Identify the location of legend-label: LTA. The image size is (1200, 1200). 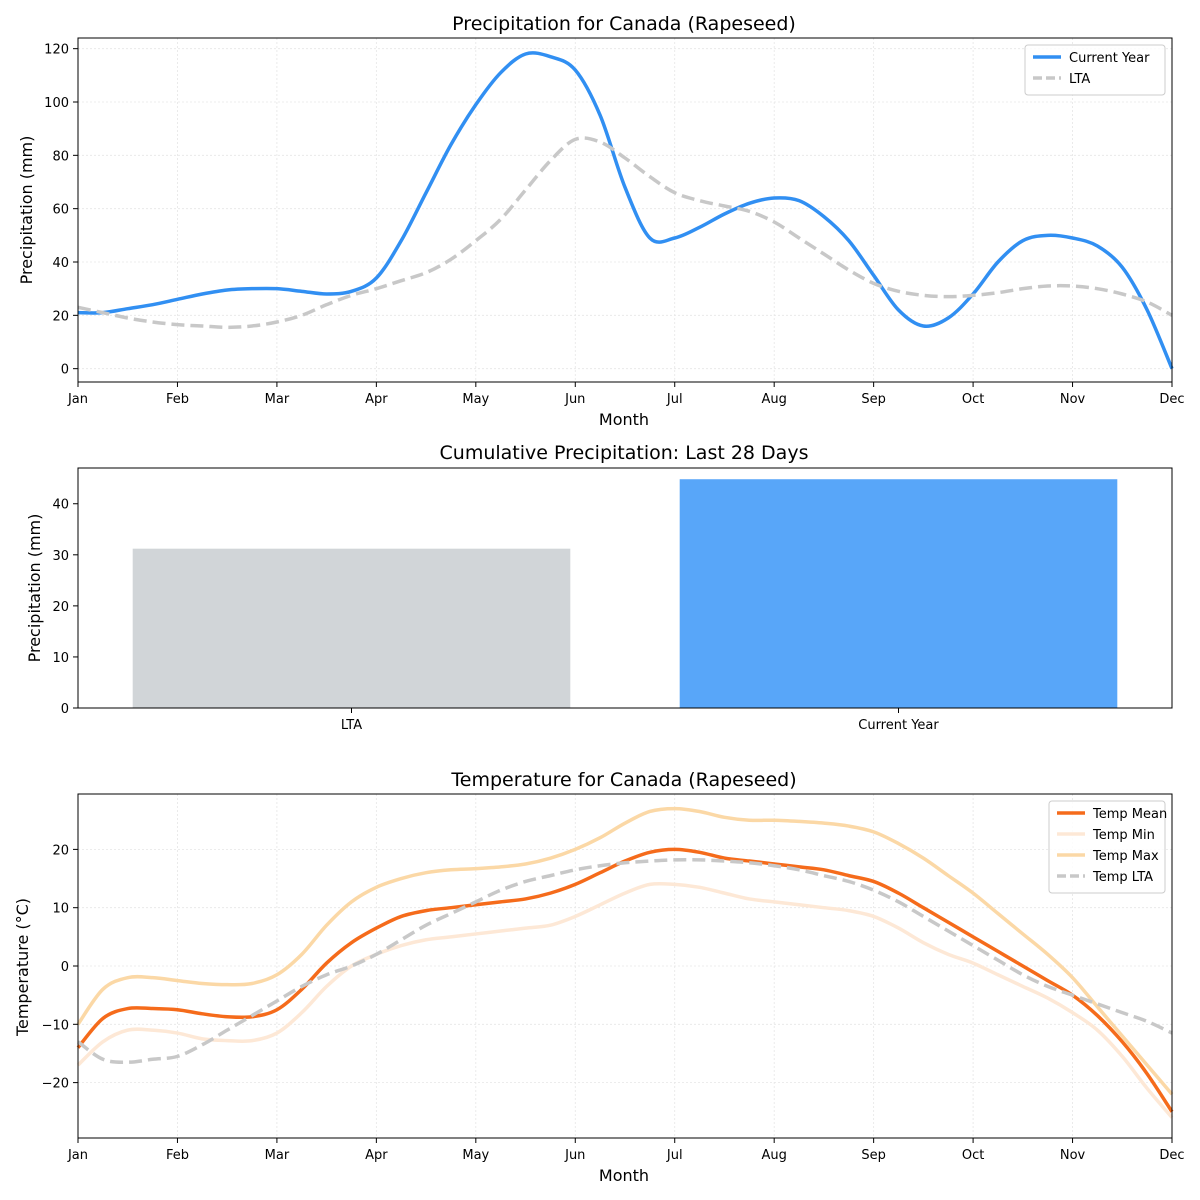
(1079, 79).